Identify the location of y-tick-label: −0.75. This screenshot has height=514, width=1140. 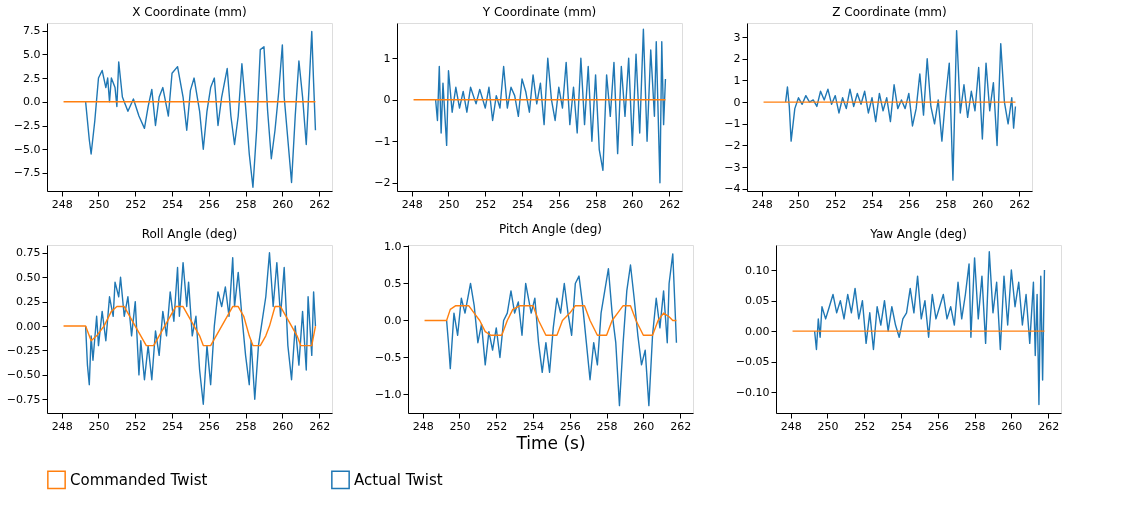
(23, 399).